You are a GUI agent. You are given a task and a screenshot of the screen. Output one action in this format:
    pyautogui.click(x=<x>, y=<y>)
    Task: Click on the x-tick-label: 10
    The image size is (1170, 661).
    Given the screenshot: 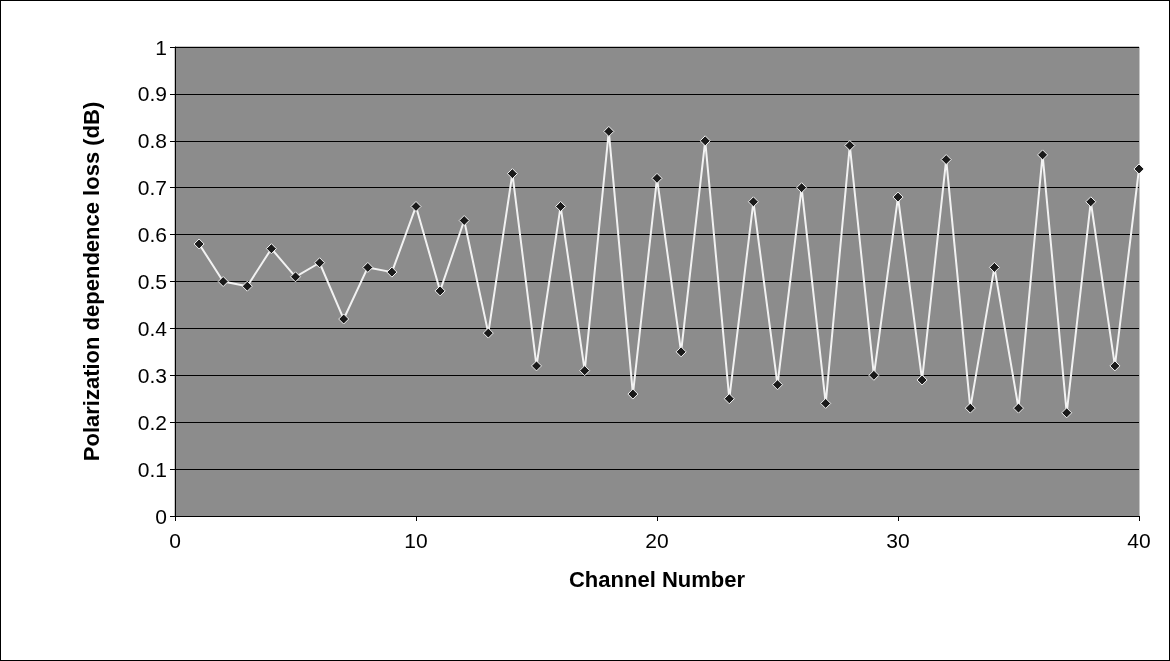 What is the action you would take?
    pyautogui.click(x=416, y=540)
    